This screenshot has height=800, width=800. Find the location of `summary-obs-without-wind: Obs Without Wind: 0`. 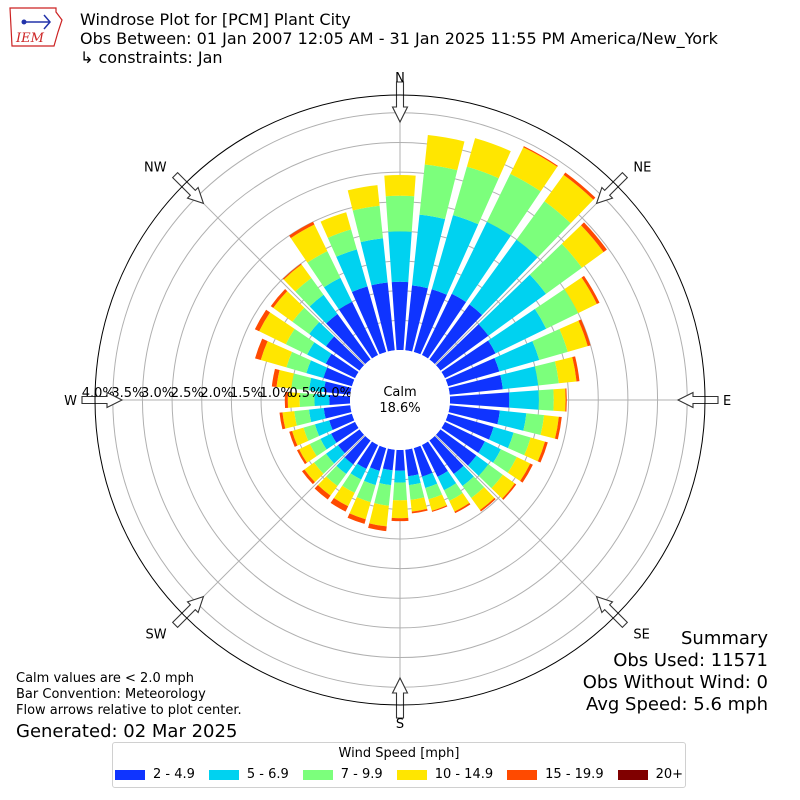

summary-obs-without-wind: Obs Without Wind: 0 is located at coordinates (675, 682).